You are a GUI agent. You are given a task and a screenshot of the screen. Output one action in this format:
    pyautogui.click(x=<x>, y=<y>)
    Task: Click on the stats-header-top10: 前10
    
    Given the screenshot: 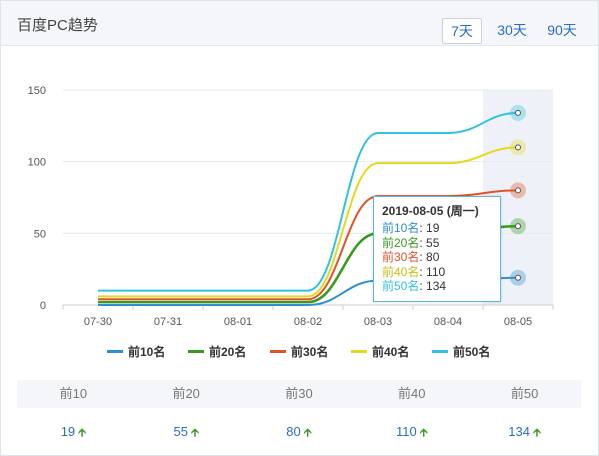 What is the action you would take?
    pyautogui.click(x=73, y=393)
    